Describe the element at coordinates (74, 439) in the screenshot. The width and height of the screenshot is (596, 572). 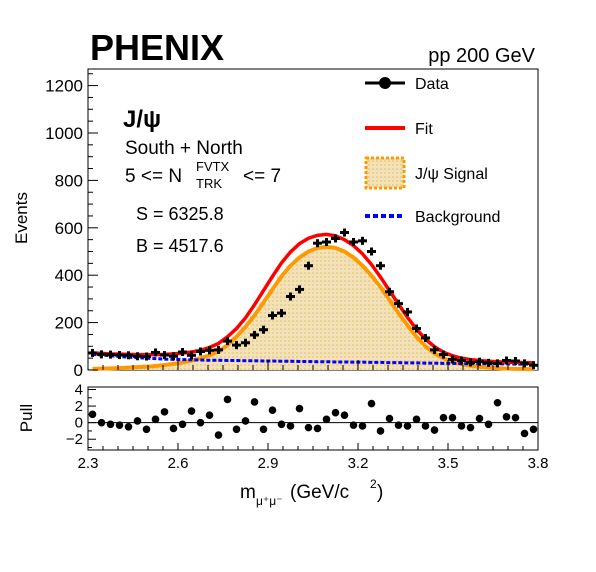
I see `y-tick-label-pull: −2` at that location.